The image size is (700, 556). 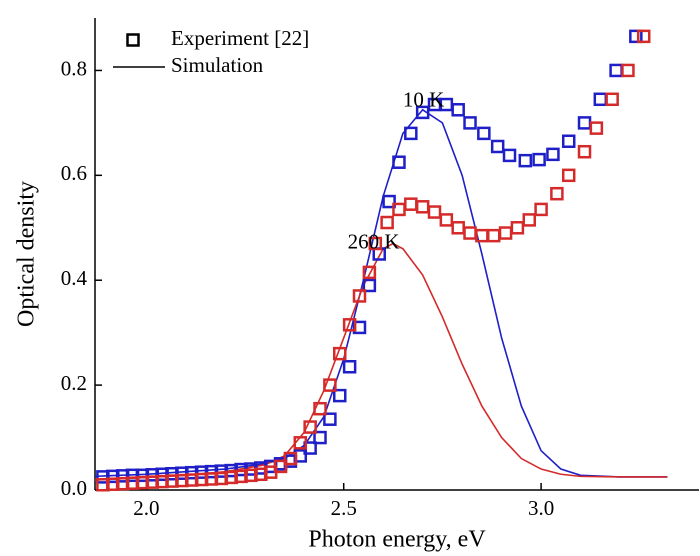 I want to click on x-axis-label: Photon energy, eV, so click(x=397, y=540).